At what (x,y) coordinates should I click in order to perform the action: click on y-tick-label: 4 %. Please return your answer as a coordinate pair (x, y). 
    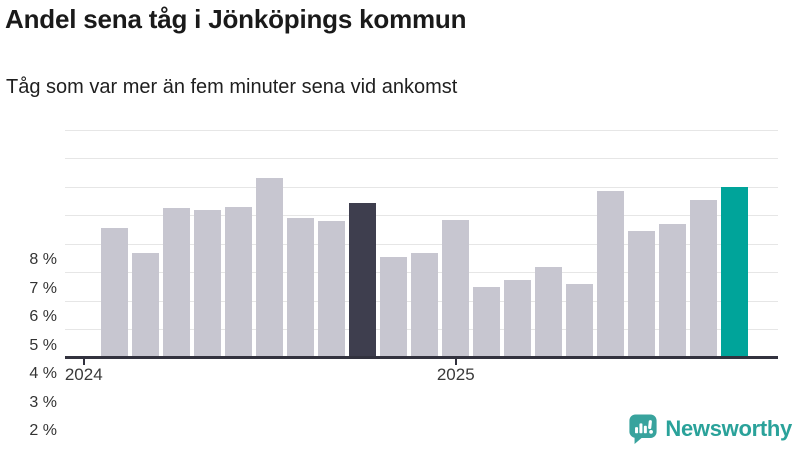
    Looking at the image, I should click on (43, 373).